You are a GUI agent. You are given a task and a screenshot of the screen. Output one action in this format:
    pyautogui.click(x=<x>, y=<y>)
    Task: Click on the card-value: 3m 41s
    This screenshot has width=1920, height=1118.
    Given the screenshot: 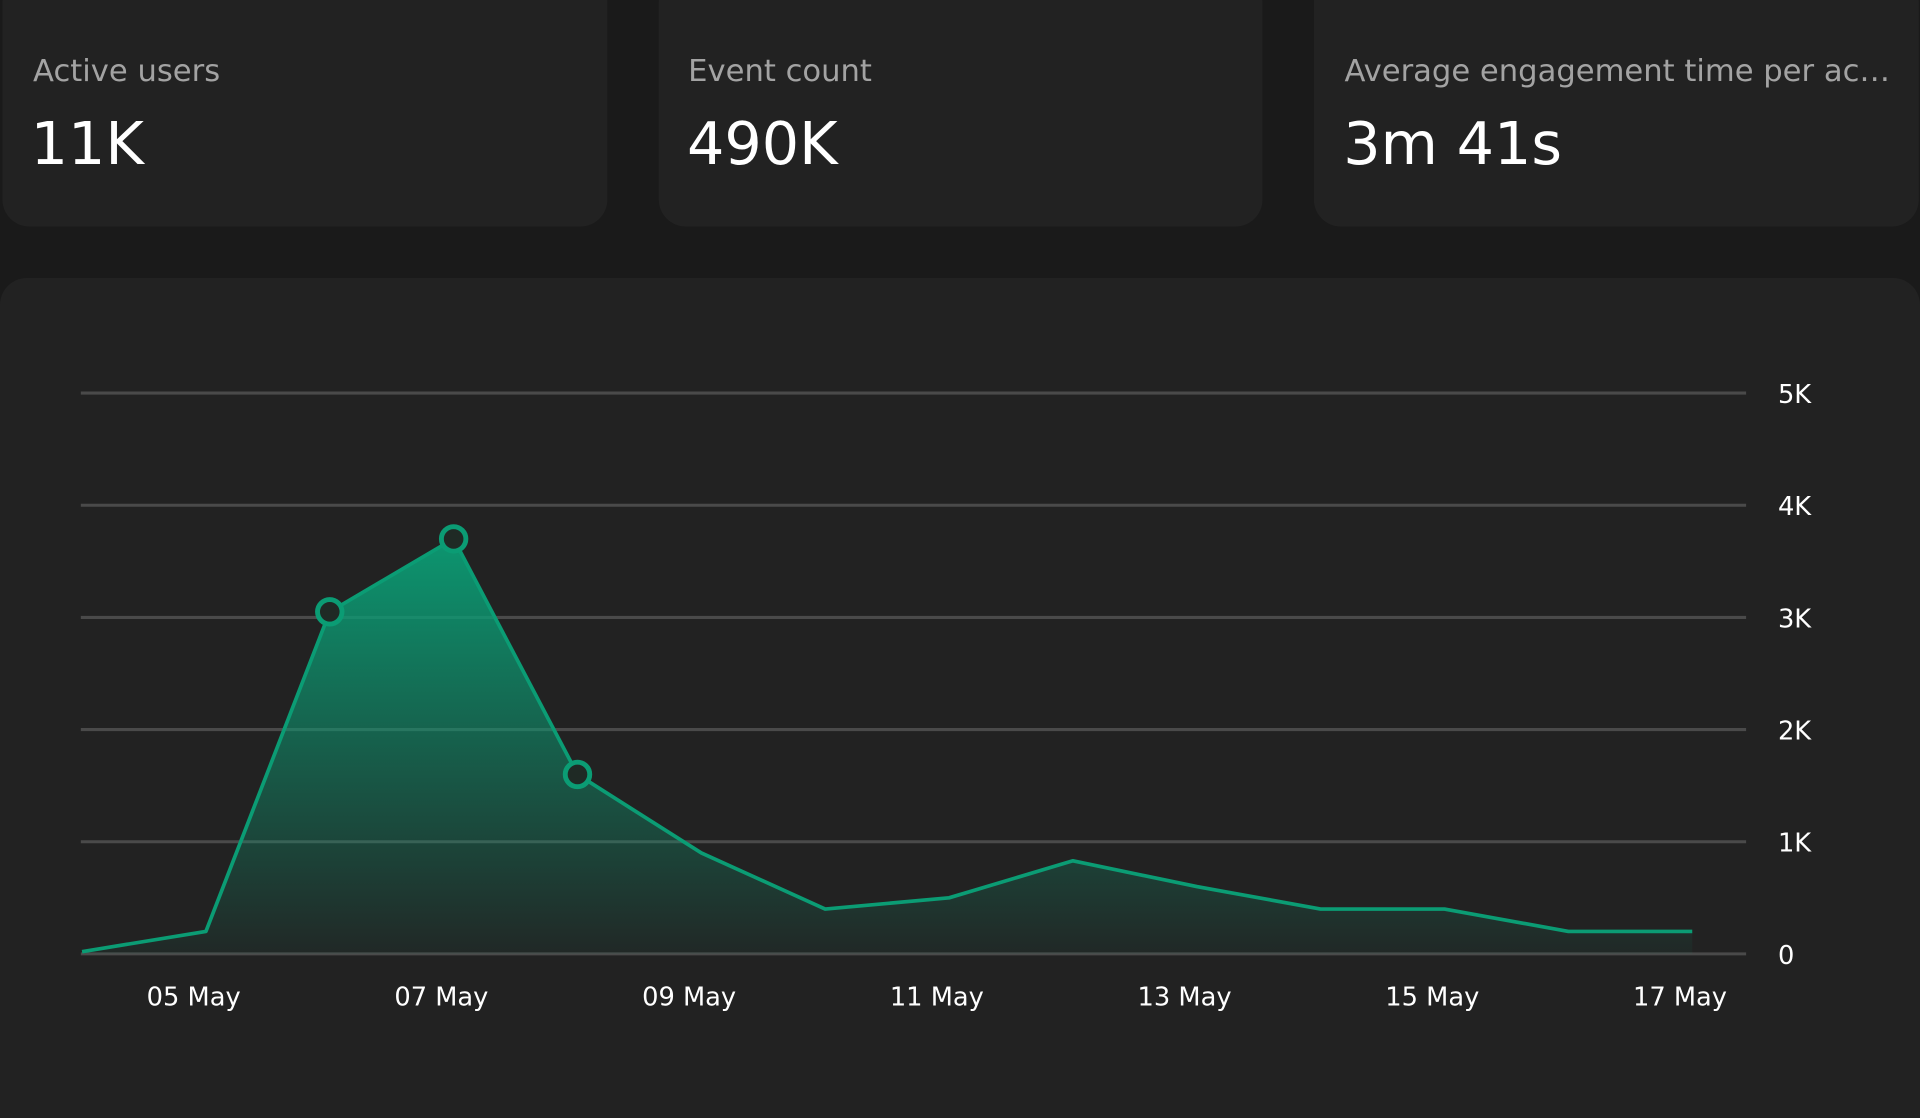 What is the action you would take?
    pyautogui.click(x=1452, y=143)
    